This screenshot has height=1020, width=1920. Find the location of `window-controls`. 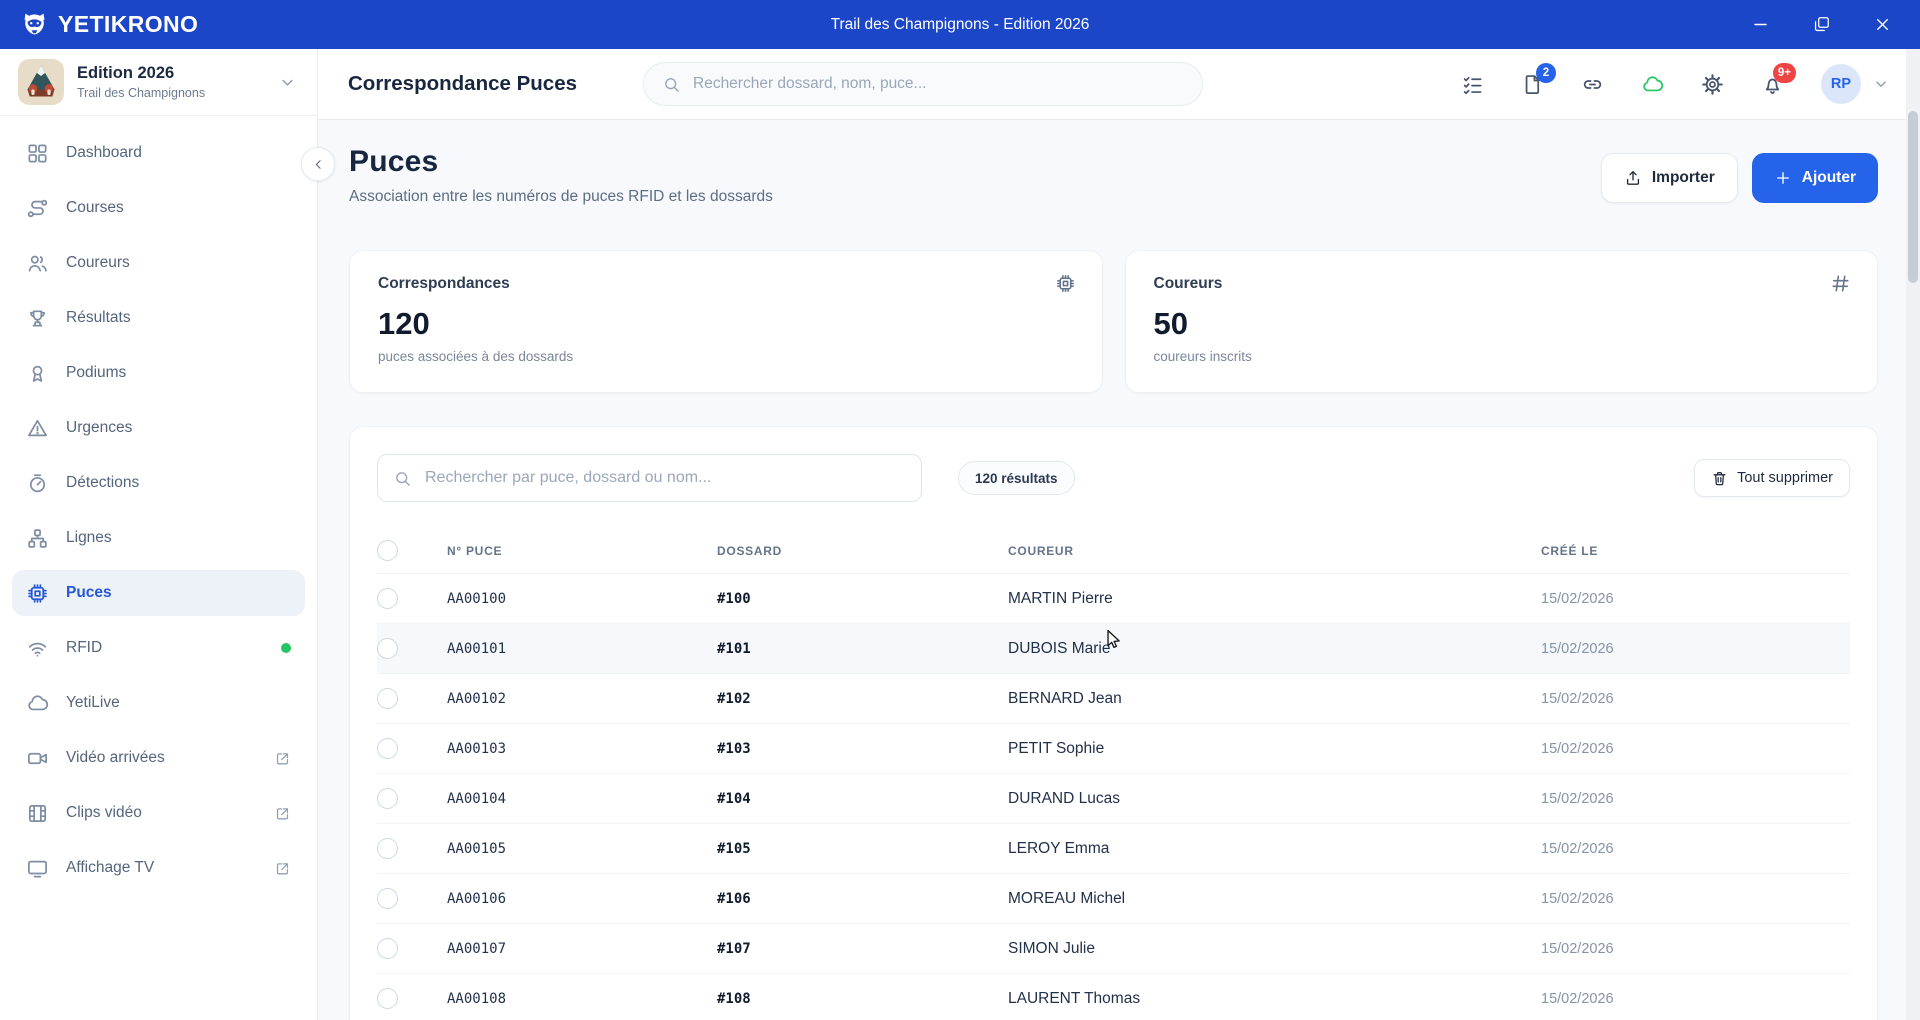

window-controls is located at coordinates (1835, 24).